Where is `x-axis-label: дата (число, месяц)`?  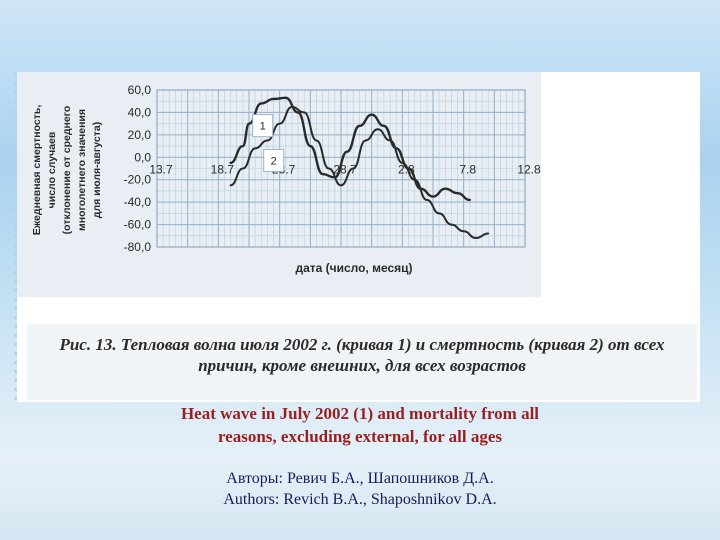
x-axis-label: дата (число, месяц) is located at coordinates (353, 268).